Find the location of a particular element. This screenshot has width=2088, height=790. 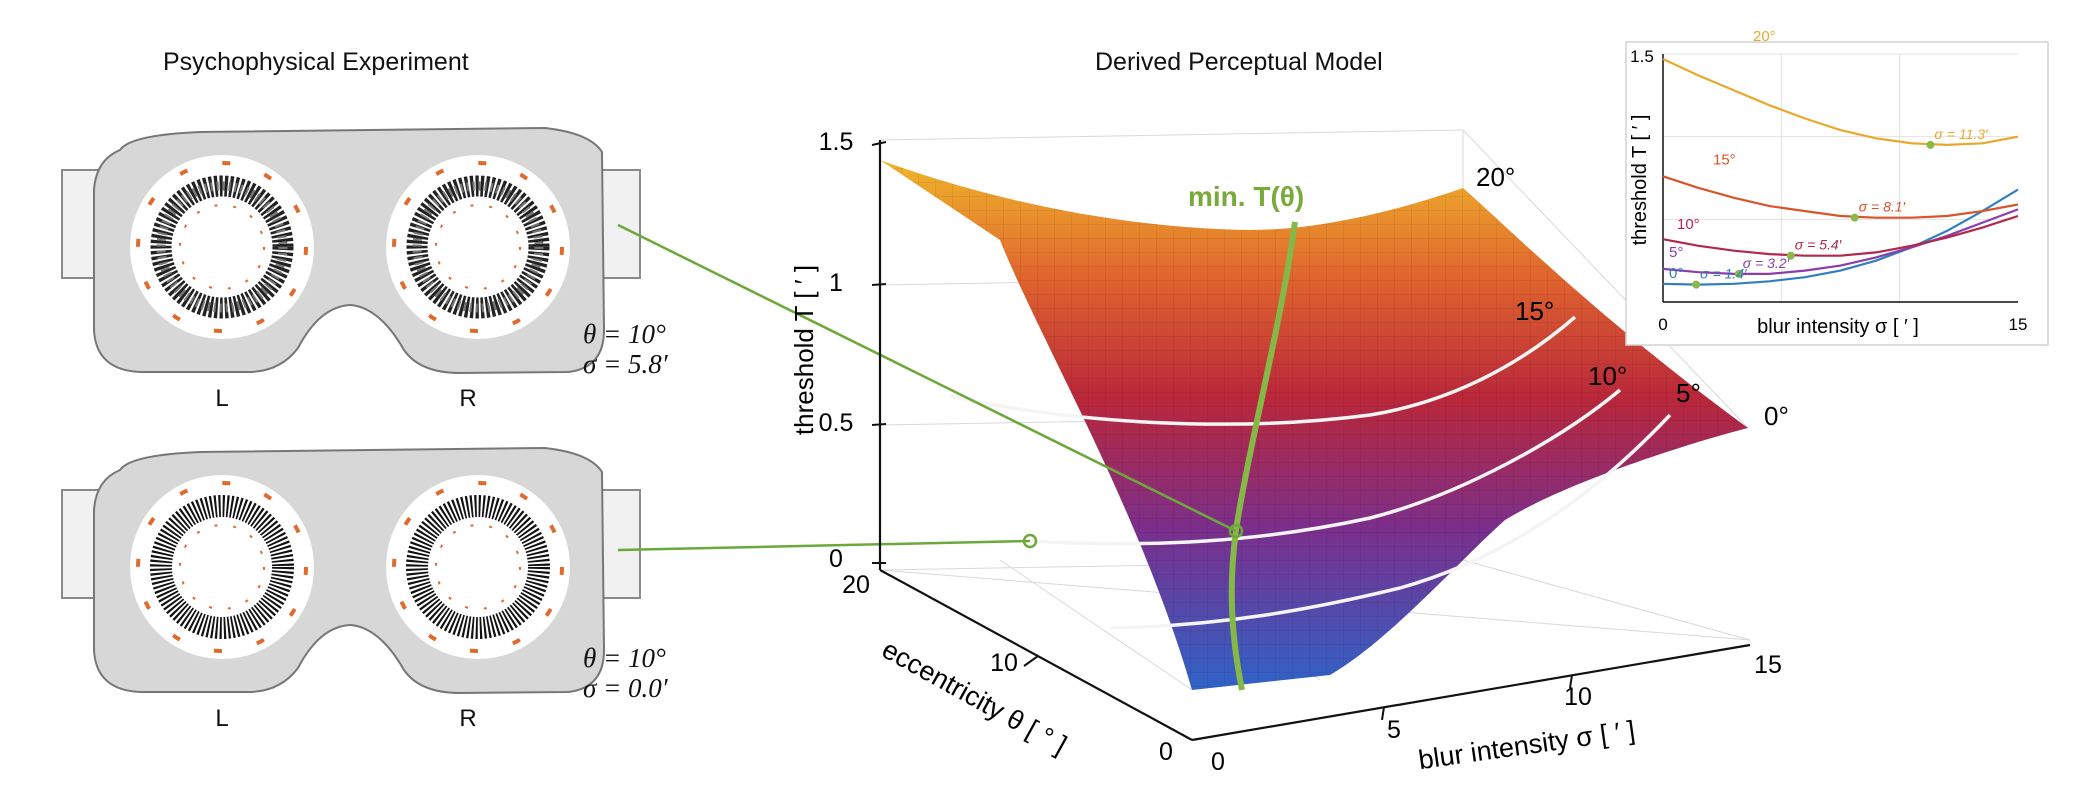

headset-top is located at coordinates (351, 250).